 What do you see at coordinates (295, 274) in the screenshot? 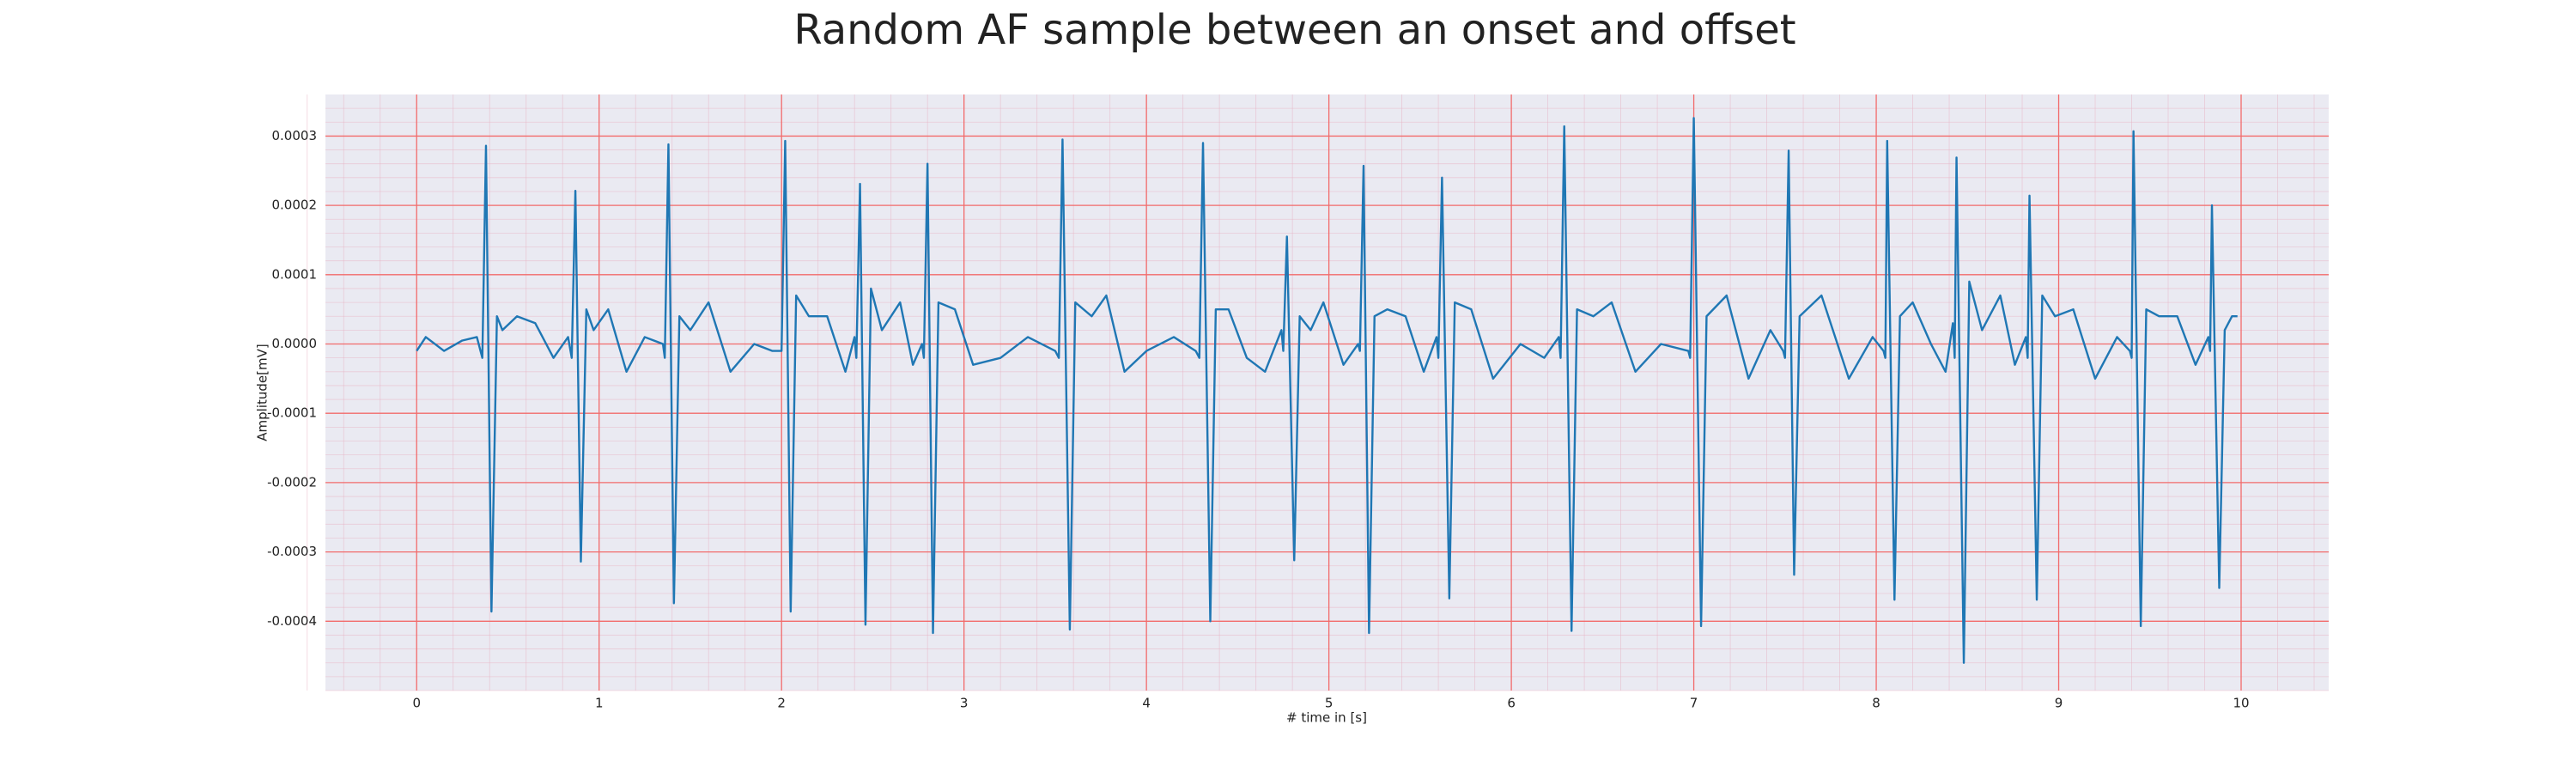
I see `y-tick-label: 0.0001` at bounding box center [295, 274].